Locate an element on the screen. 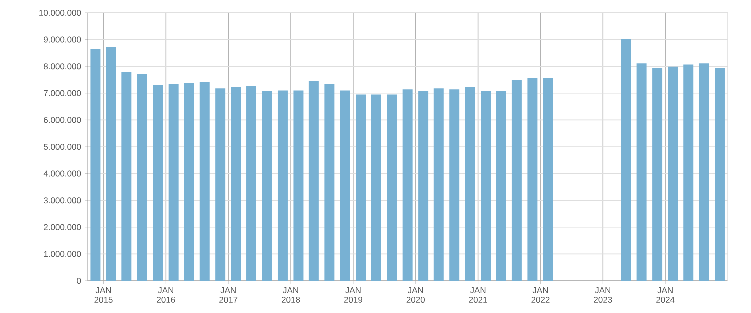 The height and width of the screenshot is (313, 751). y-tick-label: 0 is located at coordinates (79, 281).